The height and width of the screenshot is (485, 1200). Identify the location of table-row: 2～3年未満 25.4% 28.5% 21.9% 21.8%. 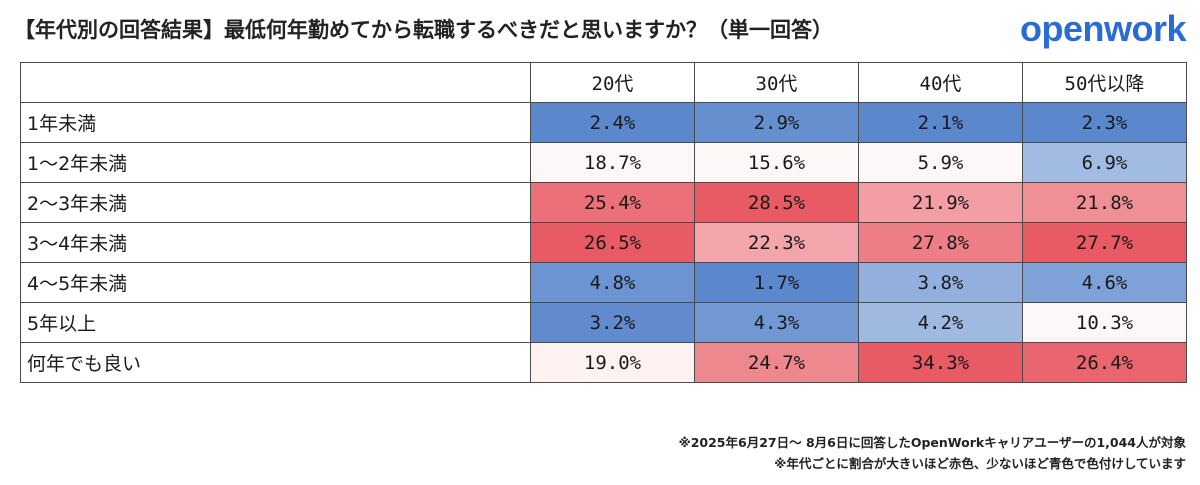
(603, 202).